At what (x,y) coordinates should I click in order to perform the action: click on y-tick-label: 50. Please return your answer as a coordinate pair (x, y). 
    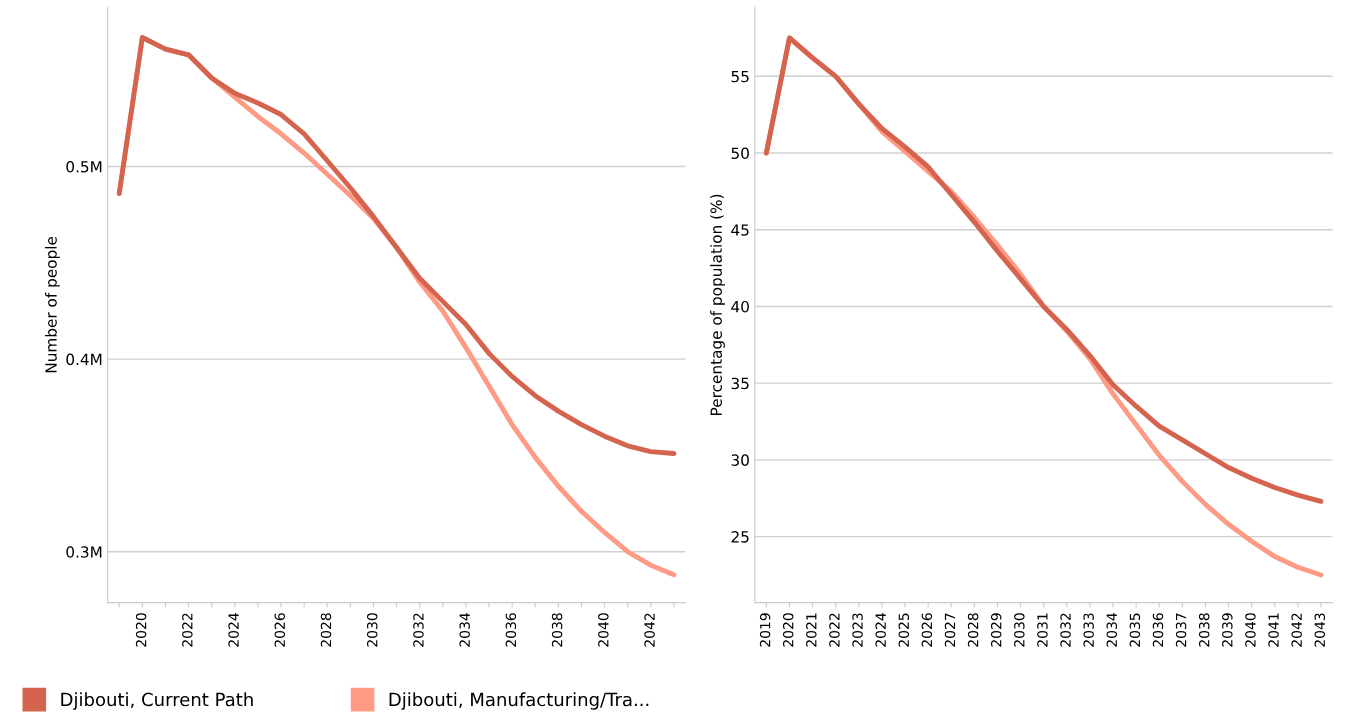
    Looking at the image, I should click on (740, 153).